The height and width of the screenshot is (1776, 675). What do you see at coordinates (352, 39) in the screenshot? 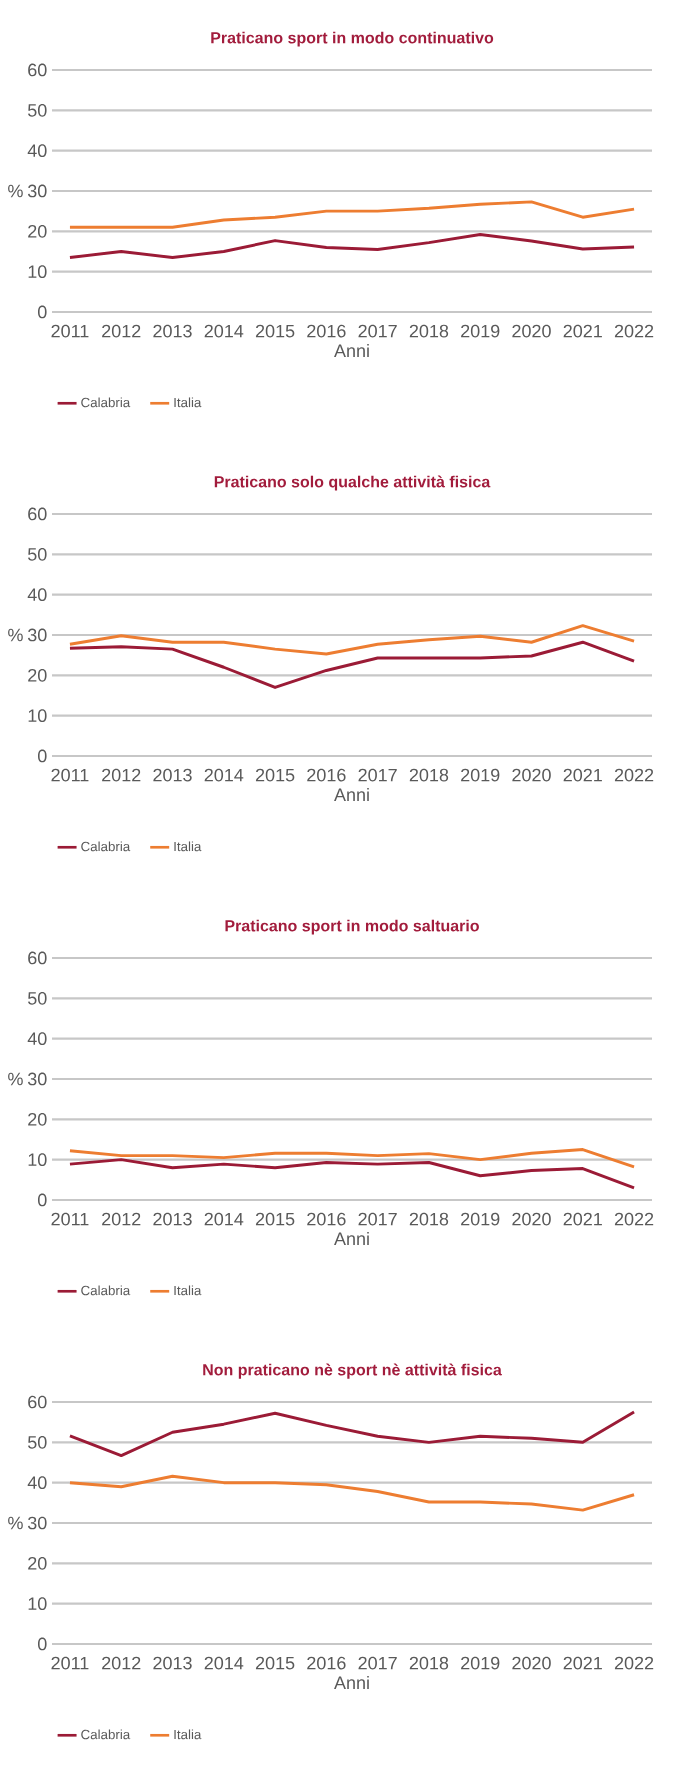
I see `chart-title: Praticano sport in modo continuativo` at bounding box center [352, 39].